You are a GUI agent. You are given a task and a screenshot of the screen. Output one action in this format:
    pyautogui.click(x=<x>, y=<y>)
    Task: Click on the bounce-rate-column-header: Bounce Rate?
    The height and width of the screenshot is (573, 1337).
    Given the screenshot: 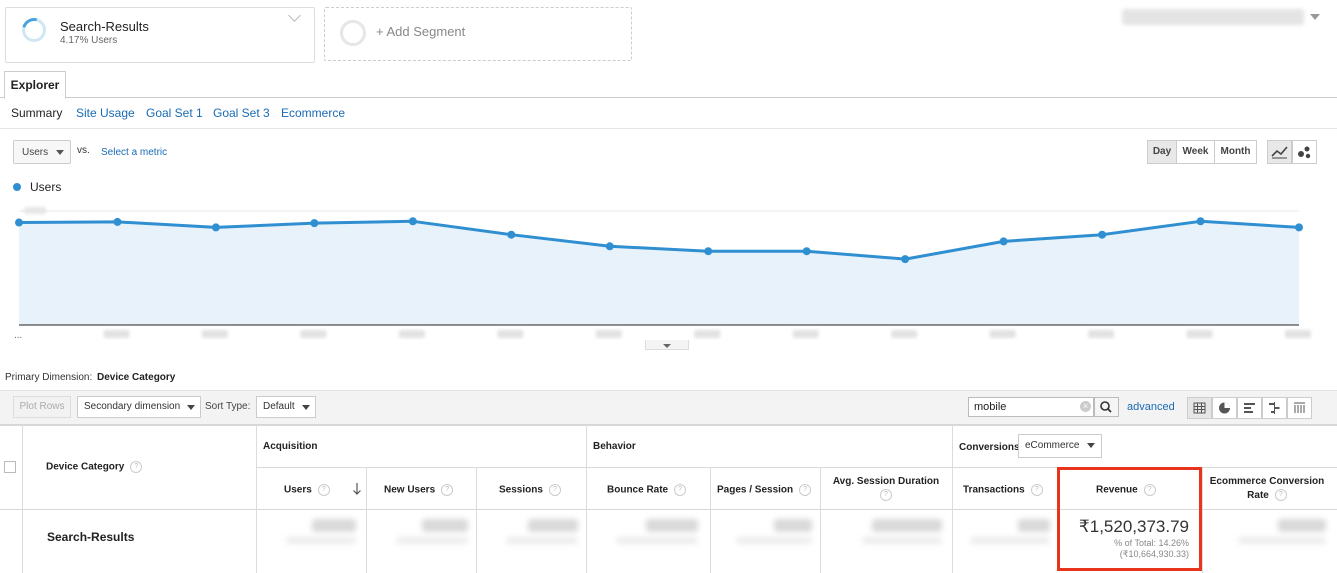 What is the action you would take?
    pyautogui.click(x=647, y=490)
    